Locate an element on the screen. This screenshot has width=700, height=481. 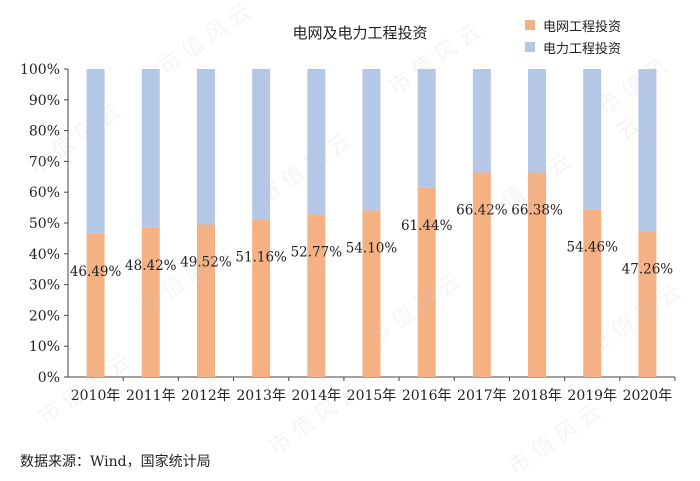
legend-label-grid-investment: 电网工程投资 is located at coordinates (582, 27).